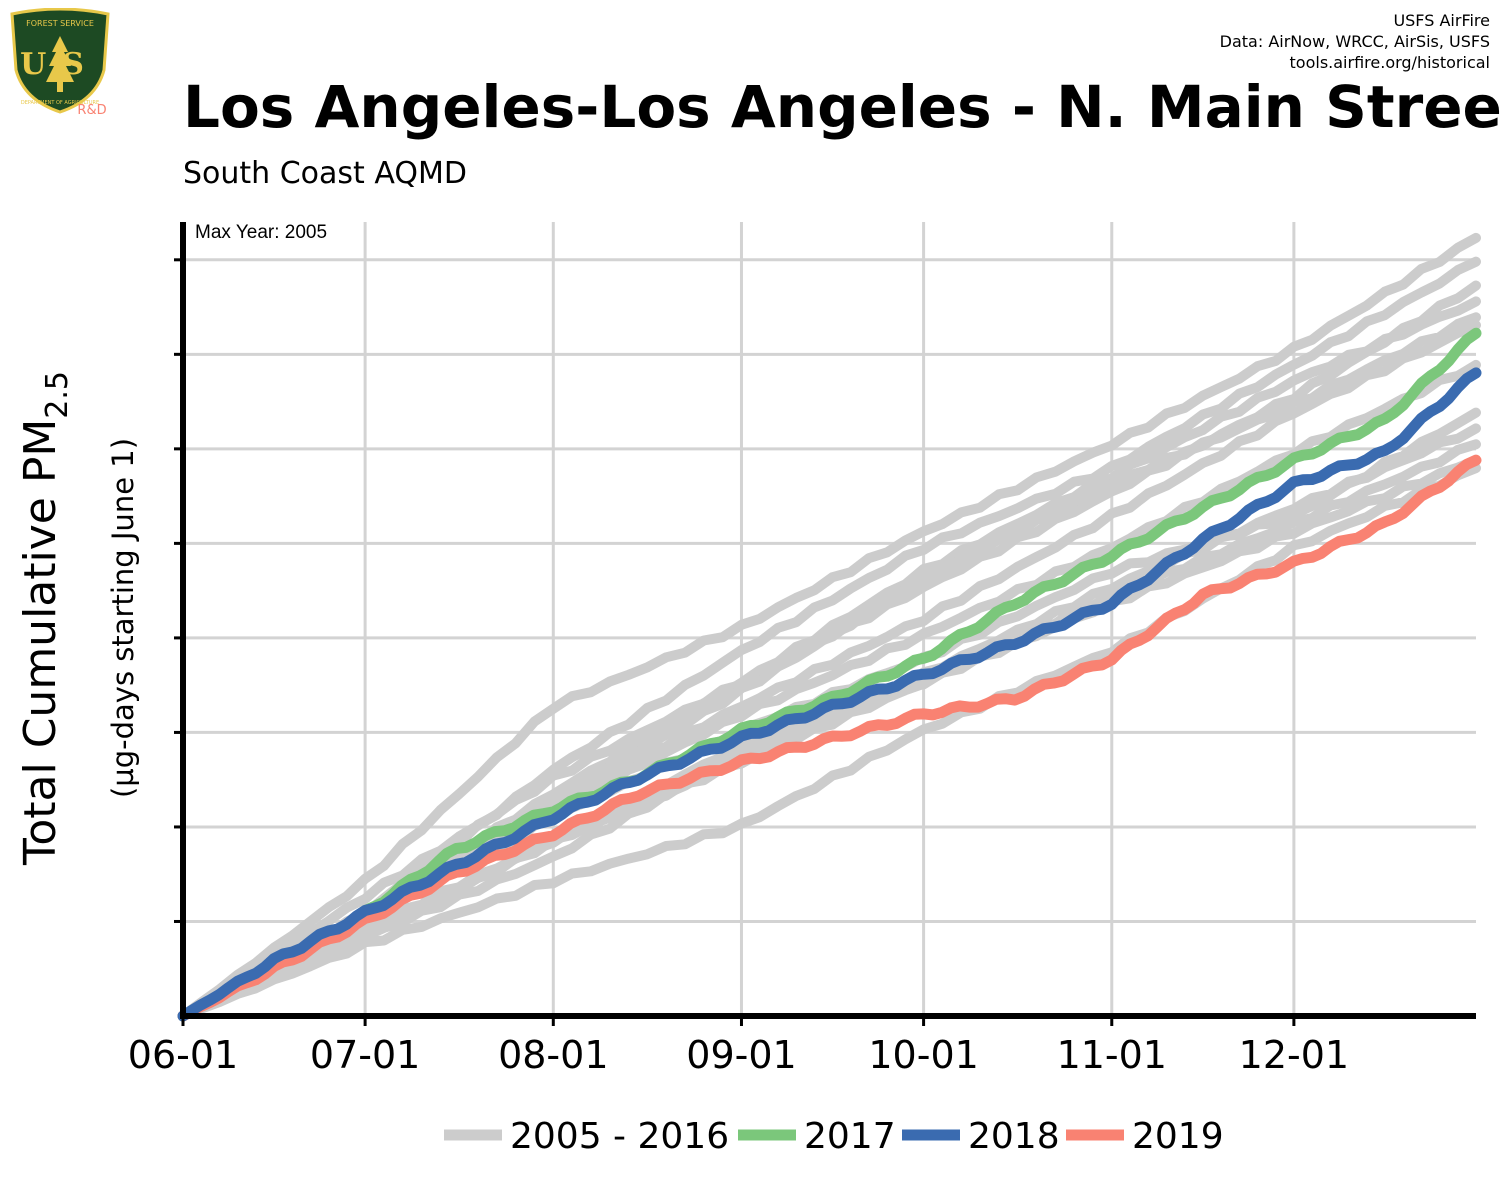 This screenshot has width=1500, height=1200. I want to click on chart-subtitle: South Coast AQMD, so click(325, 173).